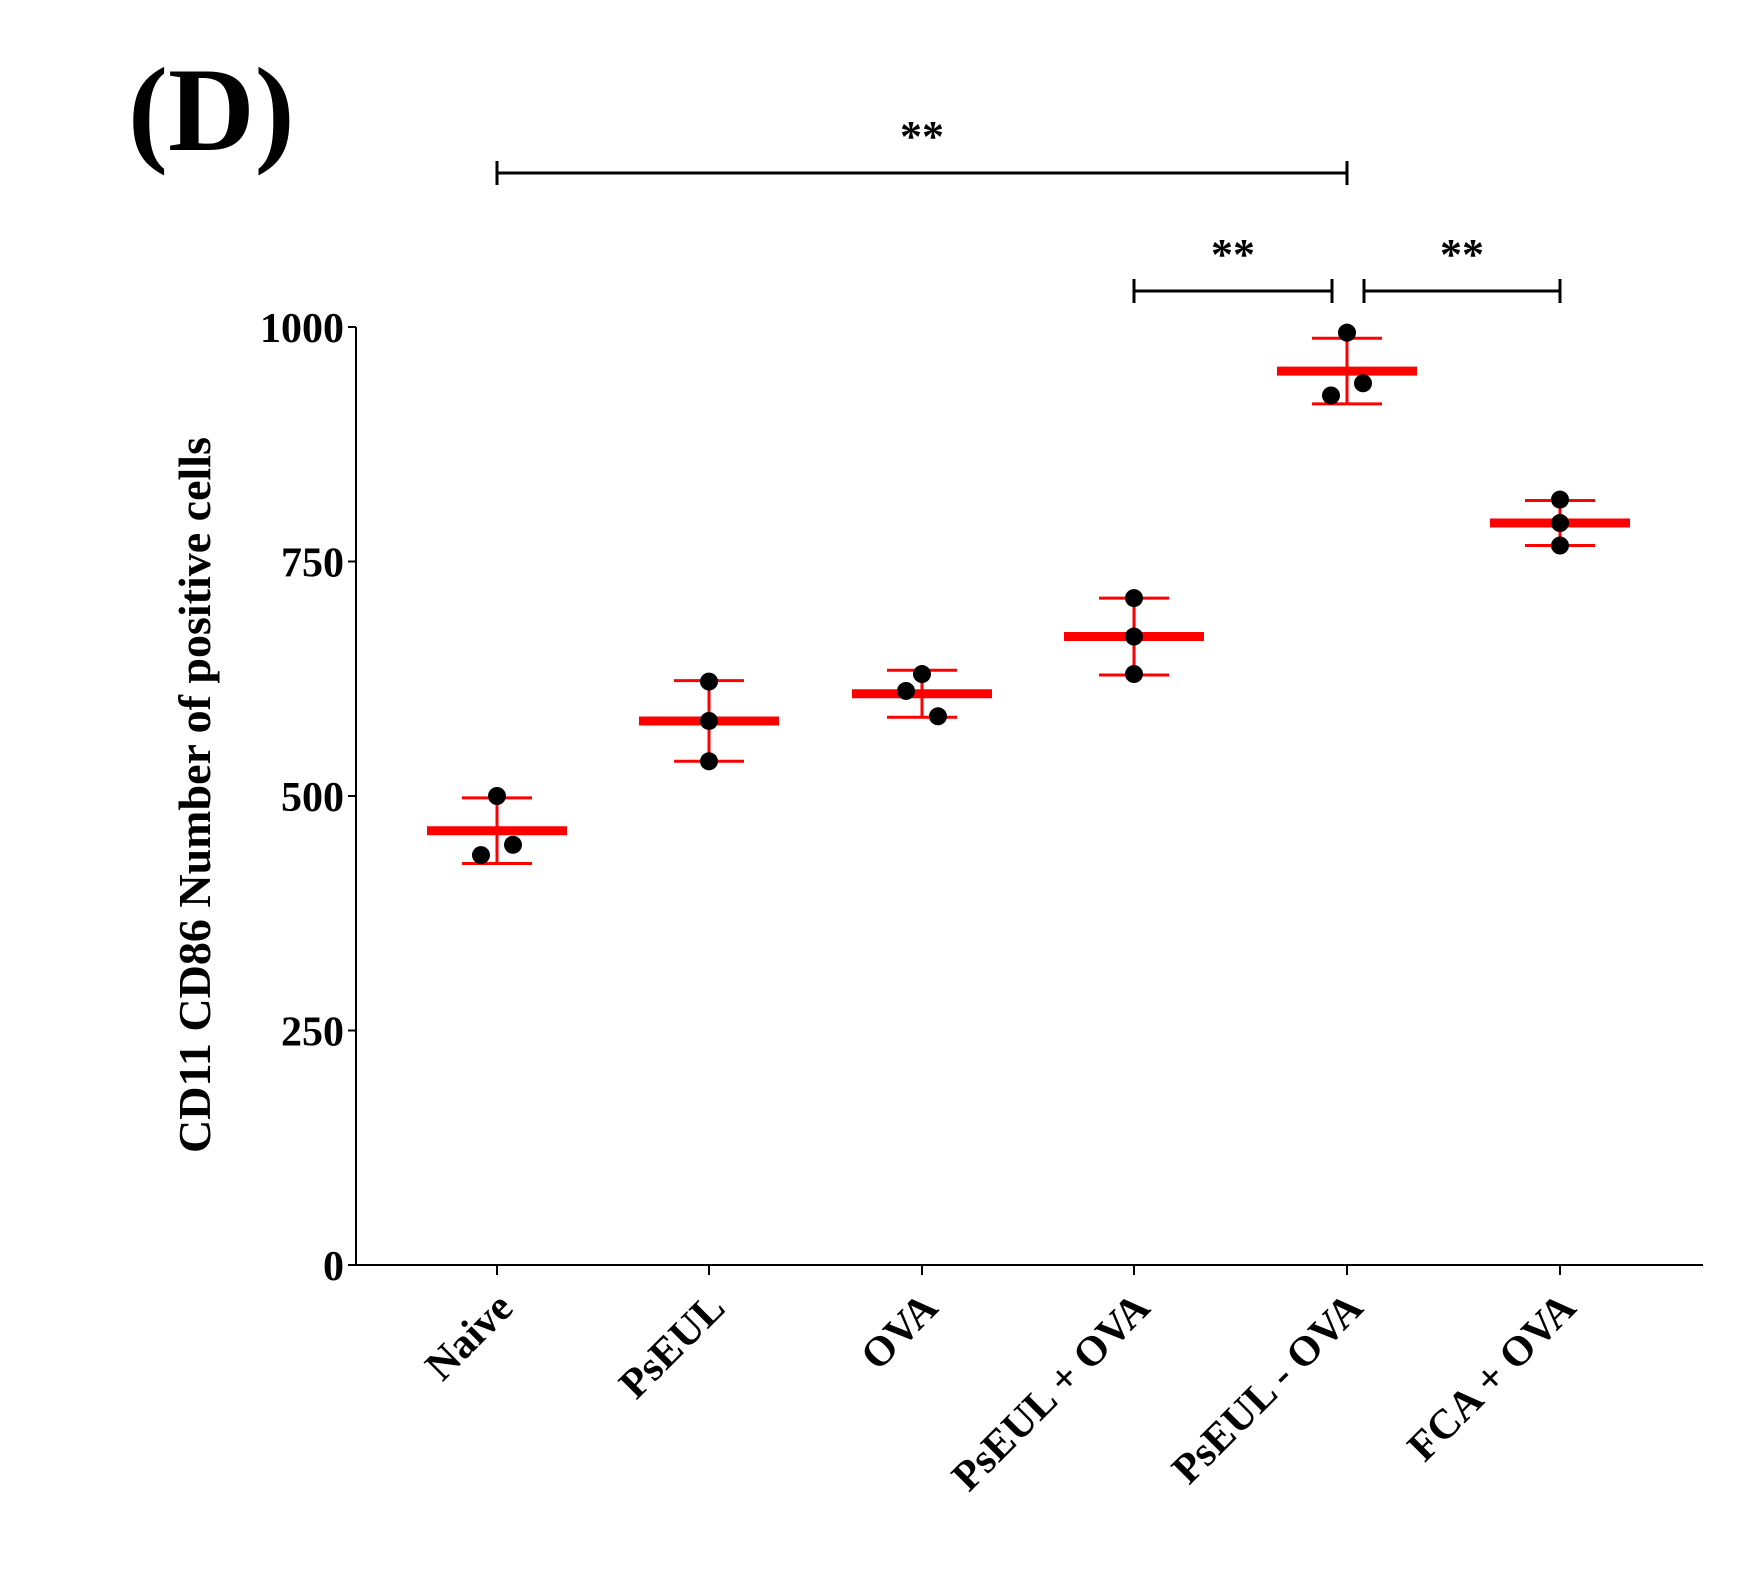  Describe the element at coordinates (1492, 1377) in the screenshot. I see `x-tick-label: FCA + OVA` at that location.